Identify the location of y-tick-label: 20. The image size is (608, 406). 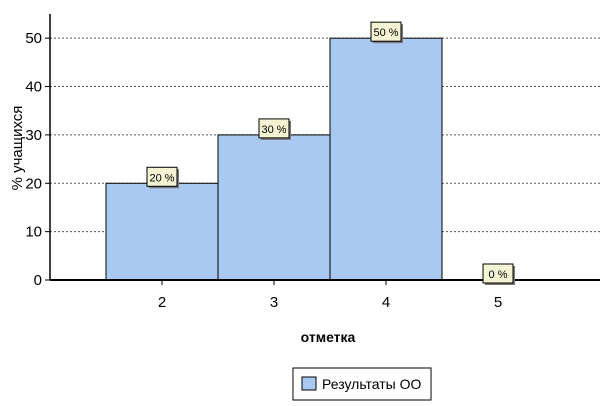
(33, 183).